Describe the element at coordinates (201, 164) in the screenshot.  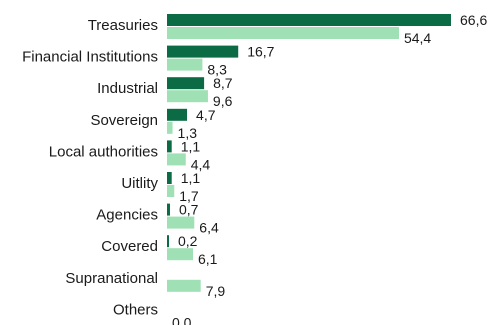
I see `value-label-local-authorities-s2: 4,4` at that location.